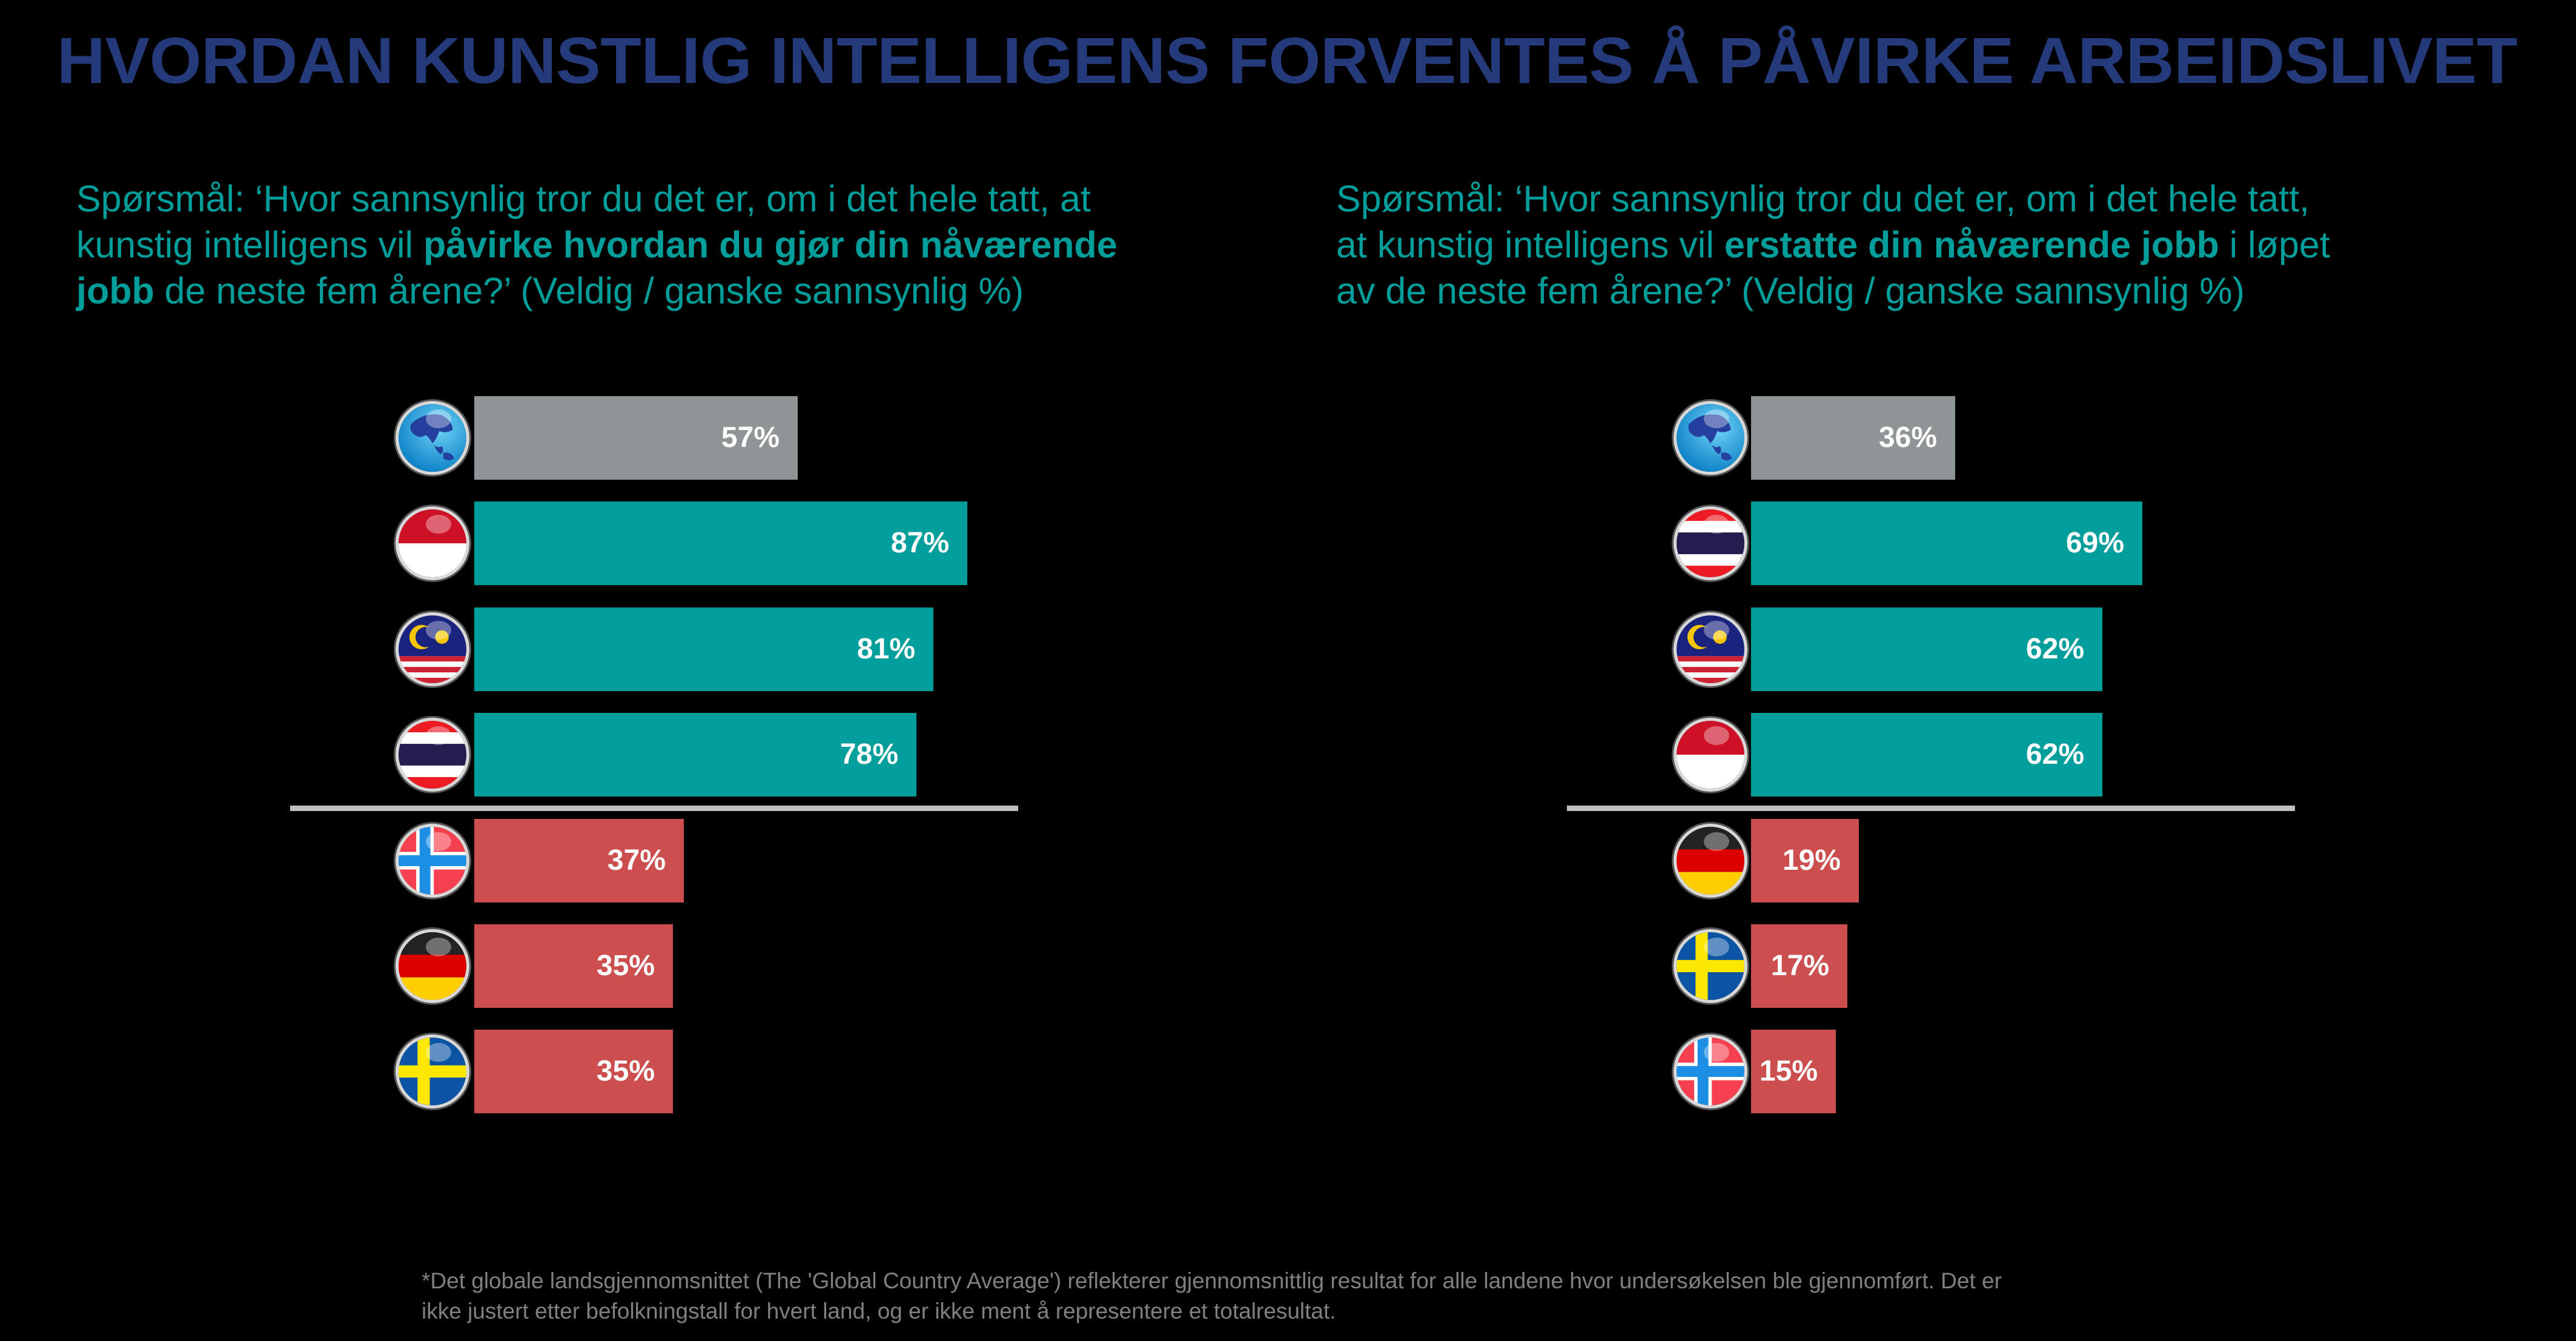 This screenshot has width=2576, height=1341. Describe the element at coordinates (1811, 860) in the screenshot. I see `bar-value-label: 19%` at that location.